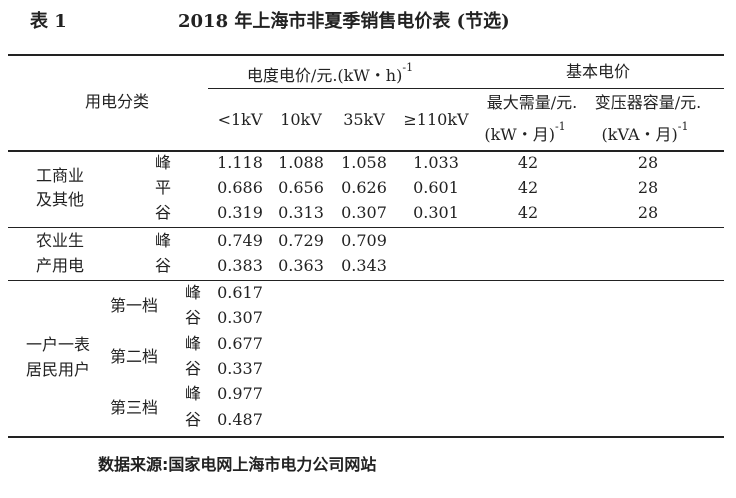  I want to click on transformer-unit: (kVA・月)-1, so click(645, 132).